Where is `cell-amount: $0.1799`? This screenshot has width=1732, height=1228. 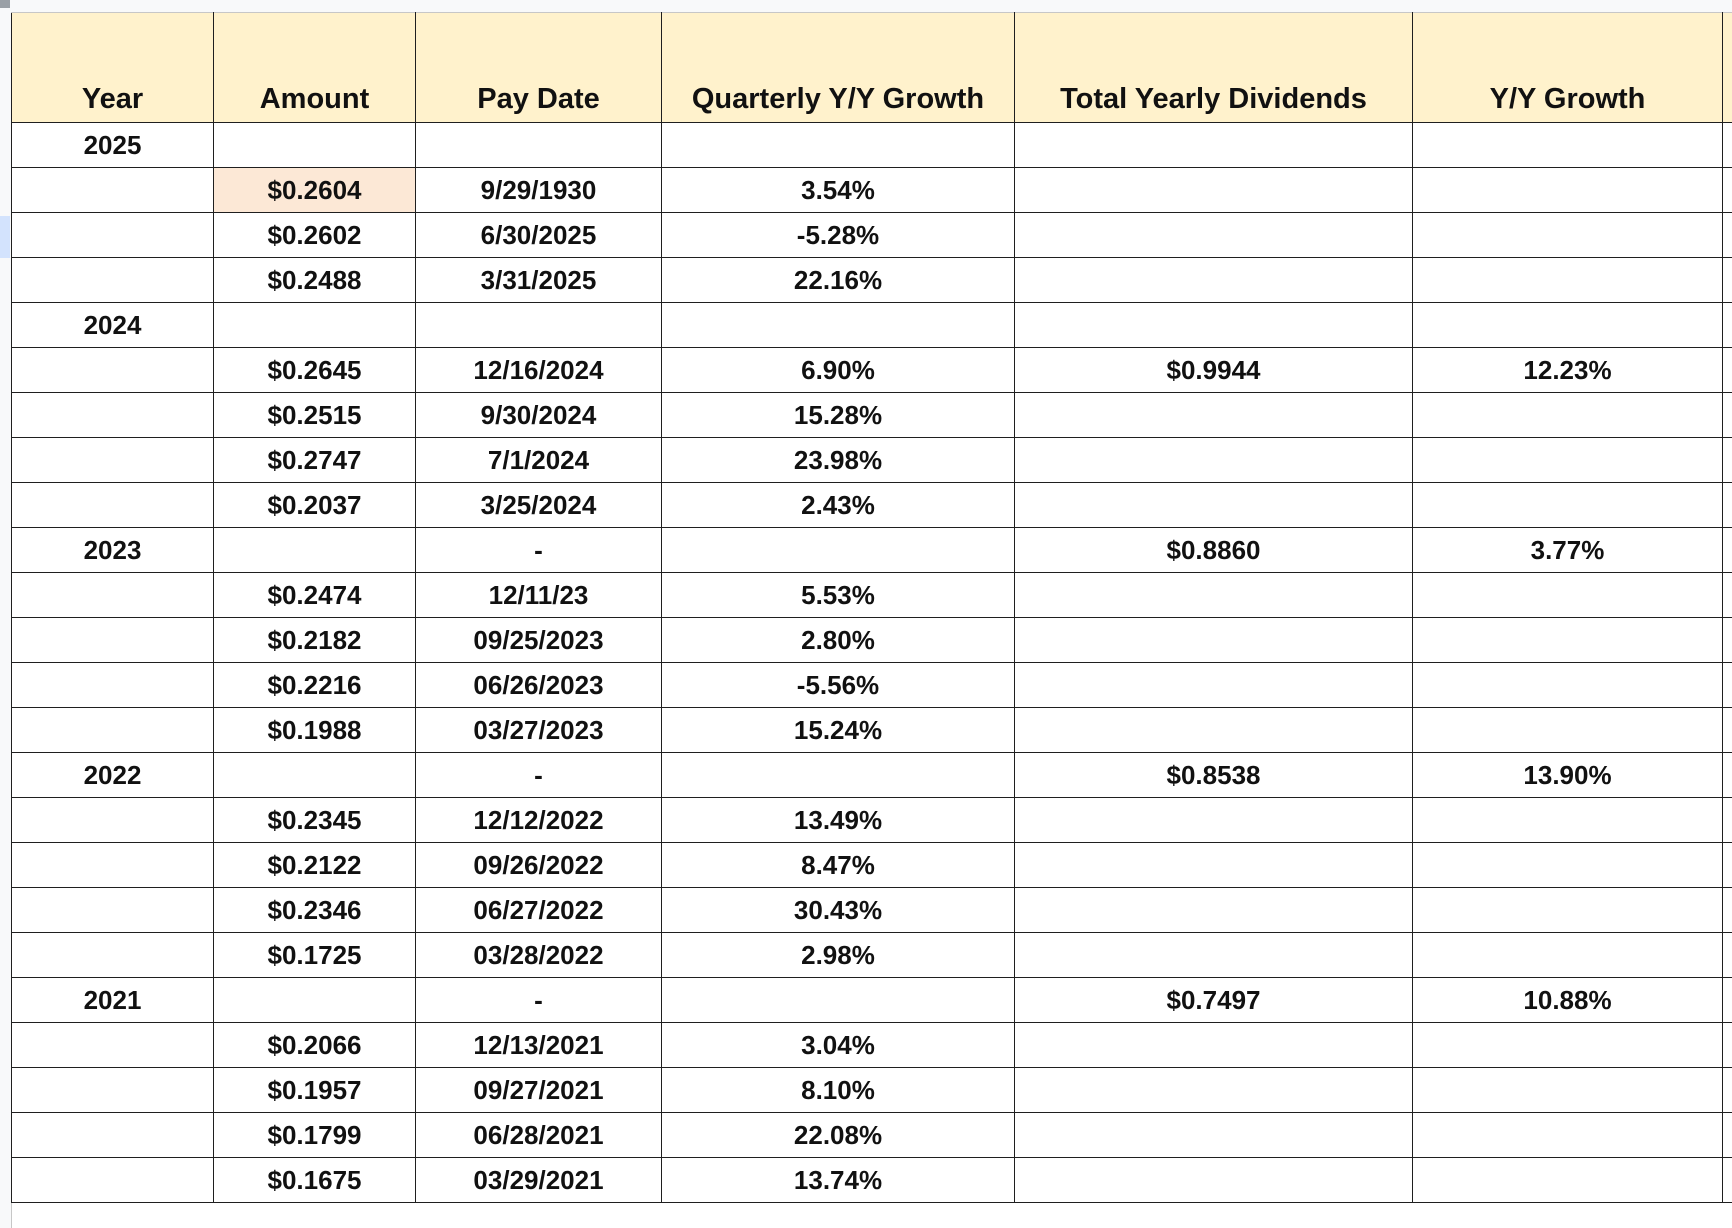 cell-amount: $0.1799 is located at coordinates (314, 1135).